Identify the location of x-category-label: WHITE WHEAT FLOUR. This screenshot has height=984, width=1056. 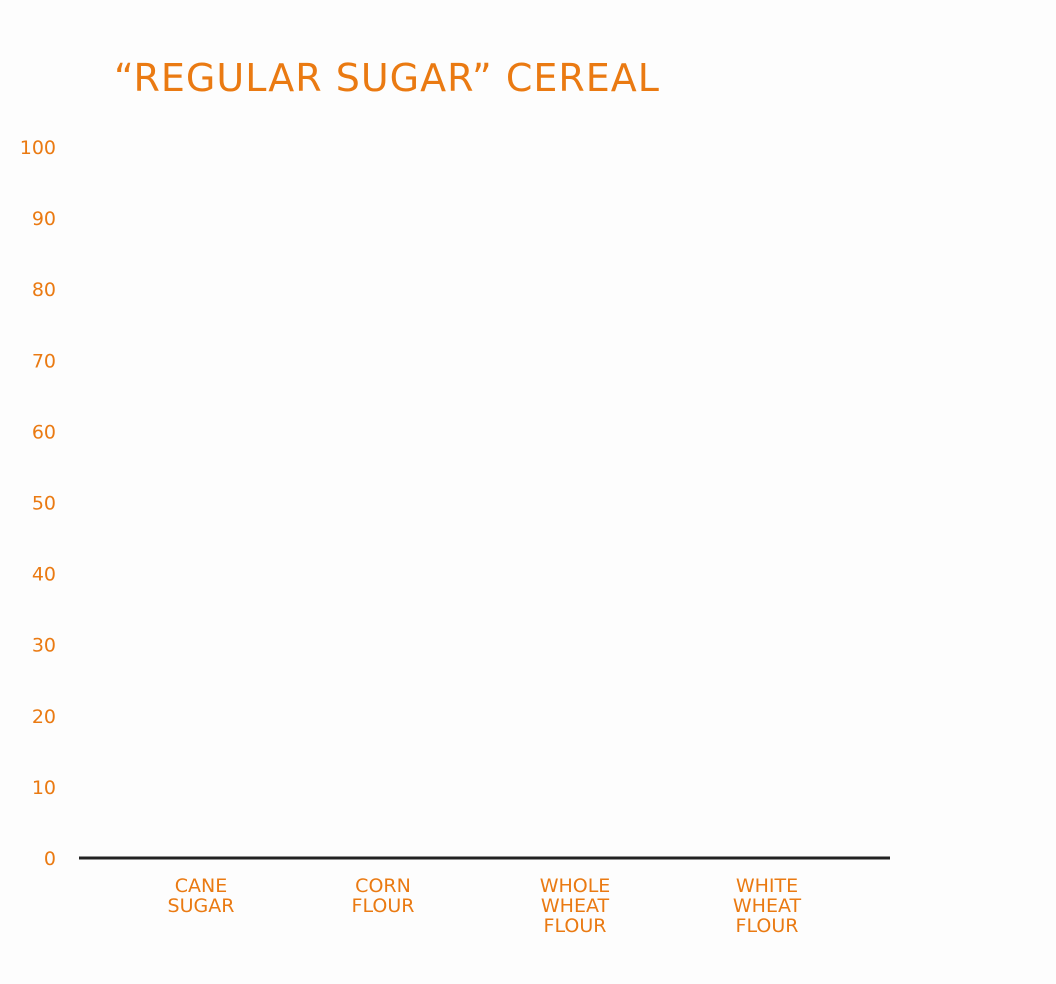
(767, 906).